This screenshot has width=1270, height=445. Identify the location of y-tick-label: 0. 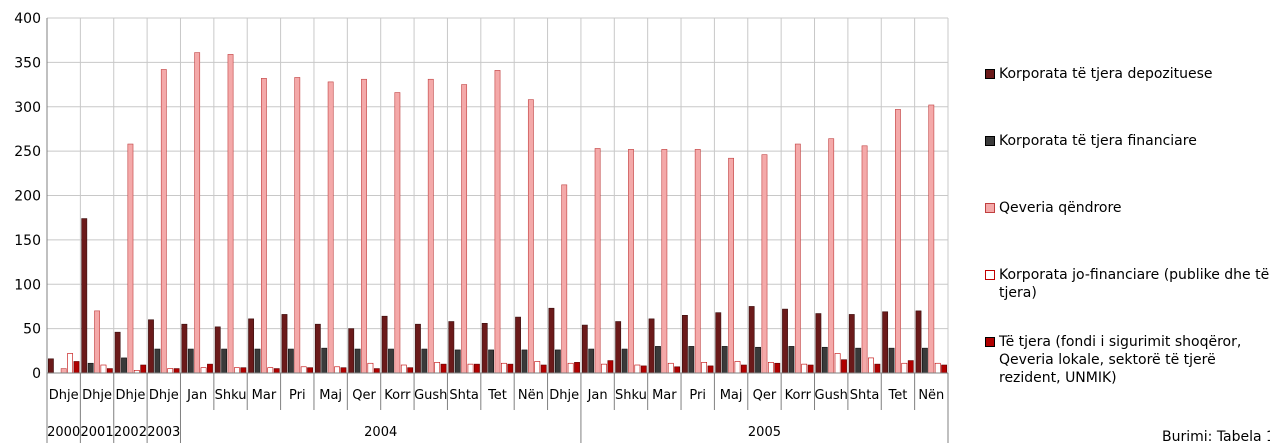
(36, 374).